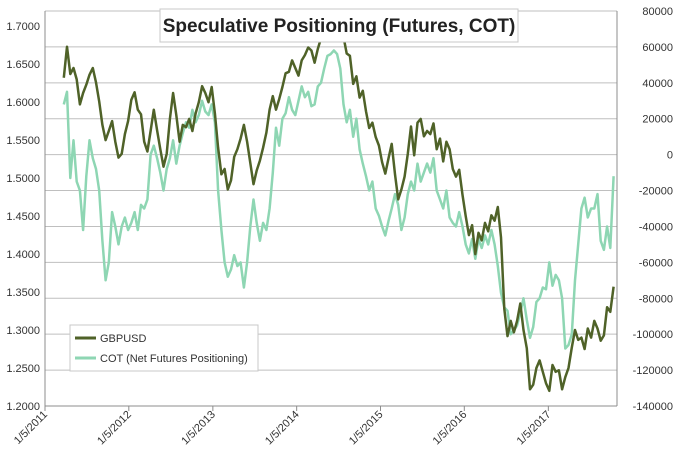 This screenshot has height=466, width=680. Describe the element at coordinates (23, 179) in the screenshot. I see `left-tick-label: 1.5000` at that location.